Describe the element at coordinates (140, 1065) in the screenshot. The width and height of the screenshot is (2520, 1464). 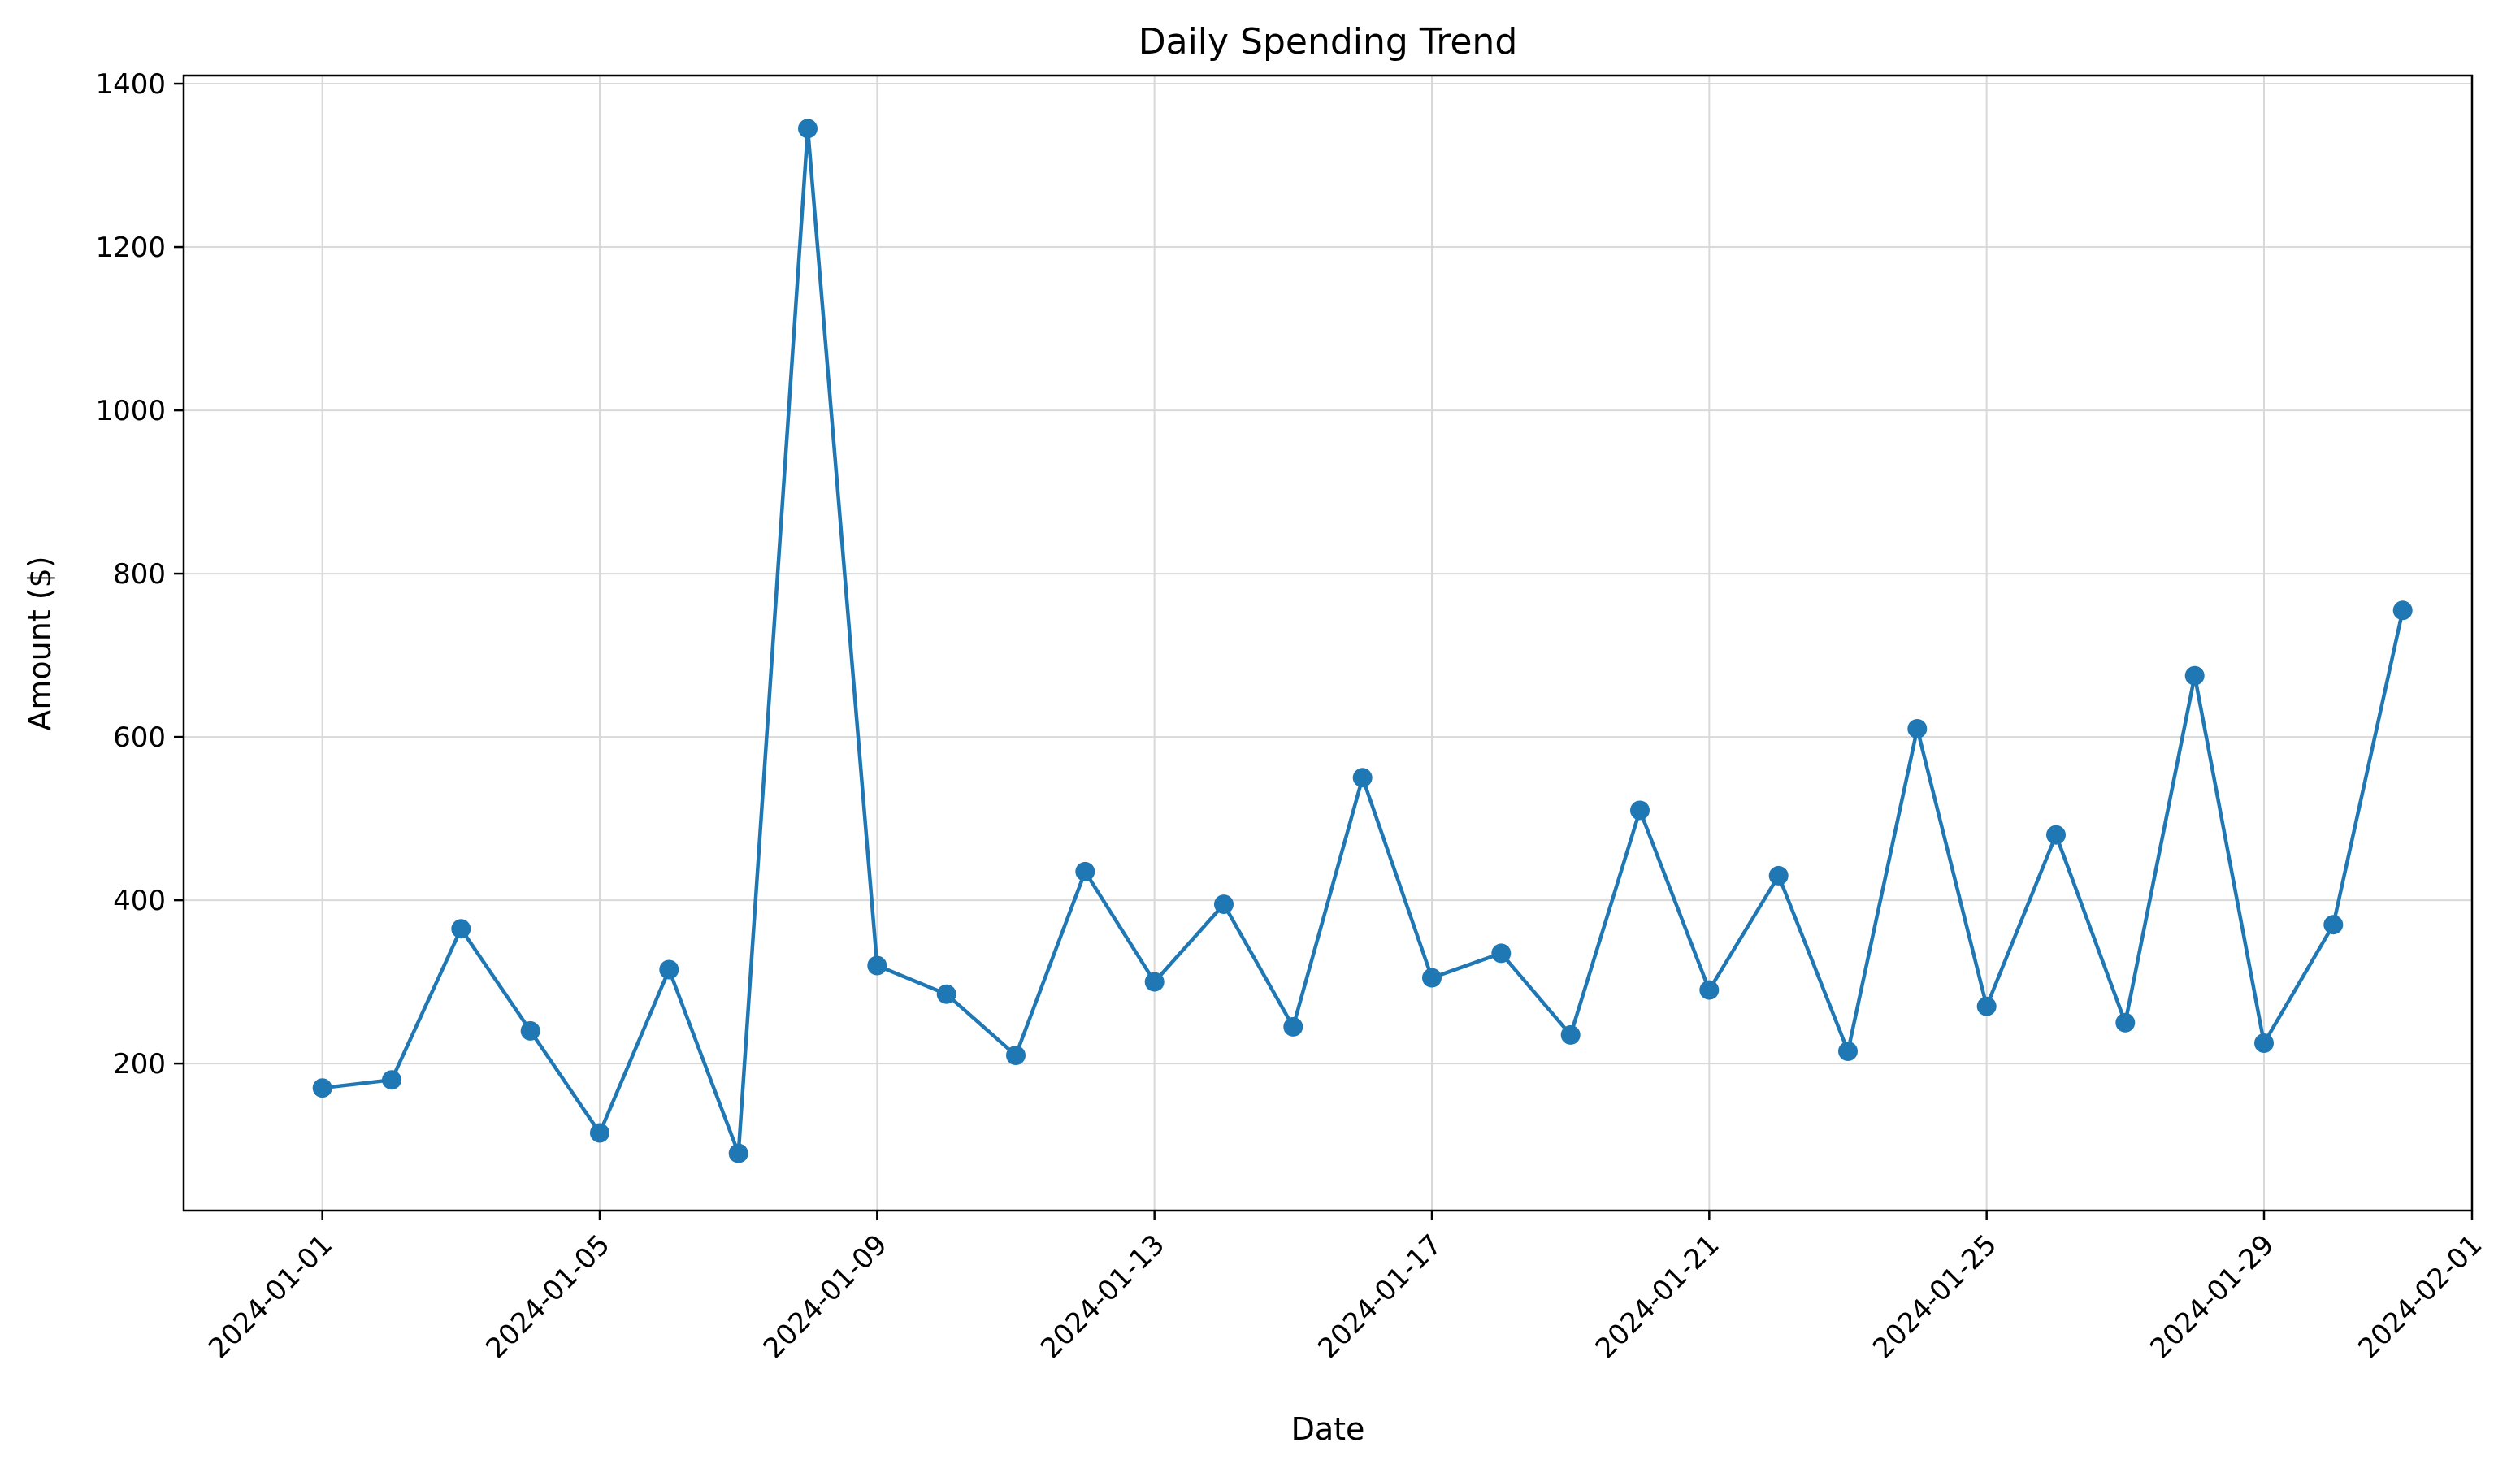
I see `y-tick-label: 200` at that location.